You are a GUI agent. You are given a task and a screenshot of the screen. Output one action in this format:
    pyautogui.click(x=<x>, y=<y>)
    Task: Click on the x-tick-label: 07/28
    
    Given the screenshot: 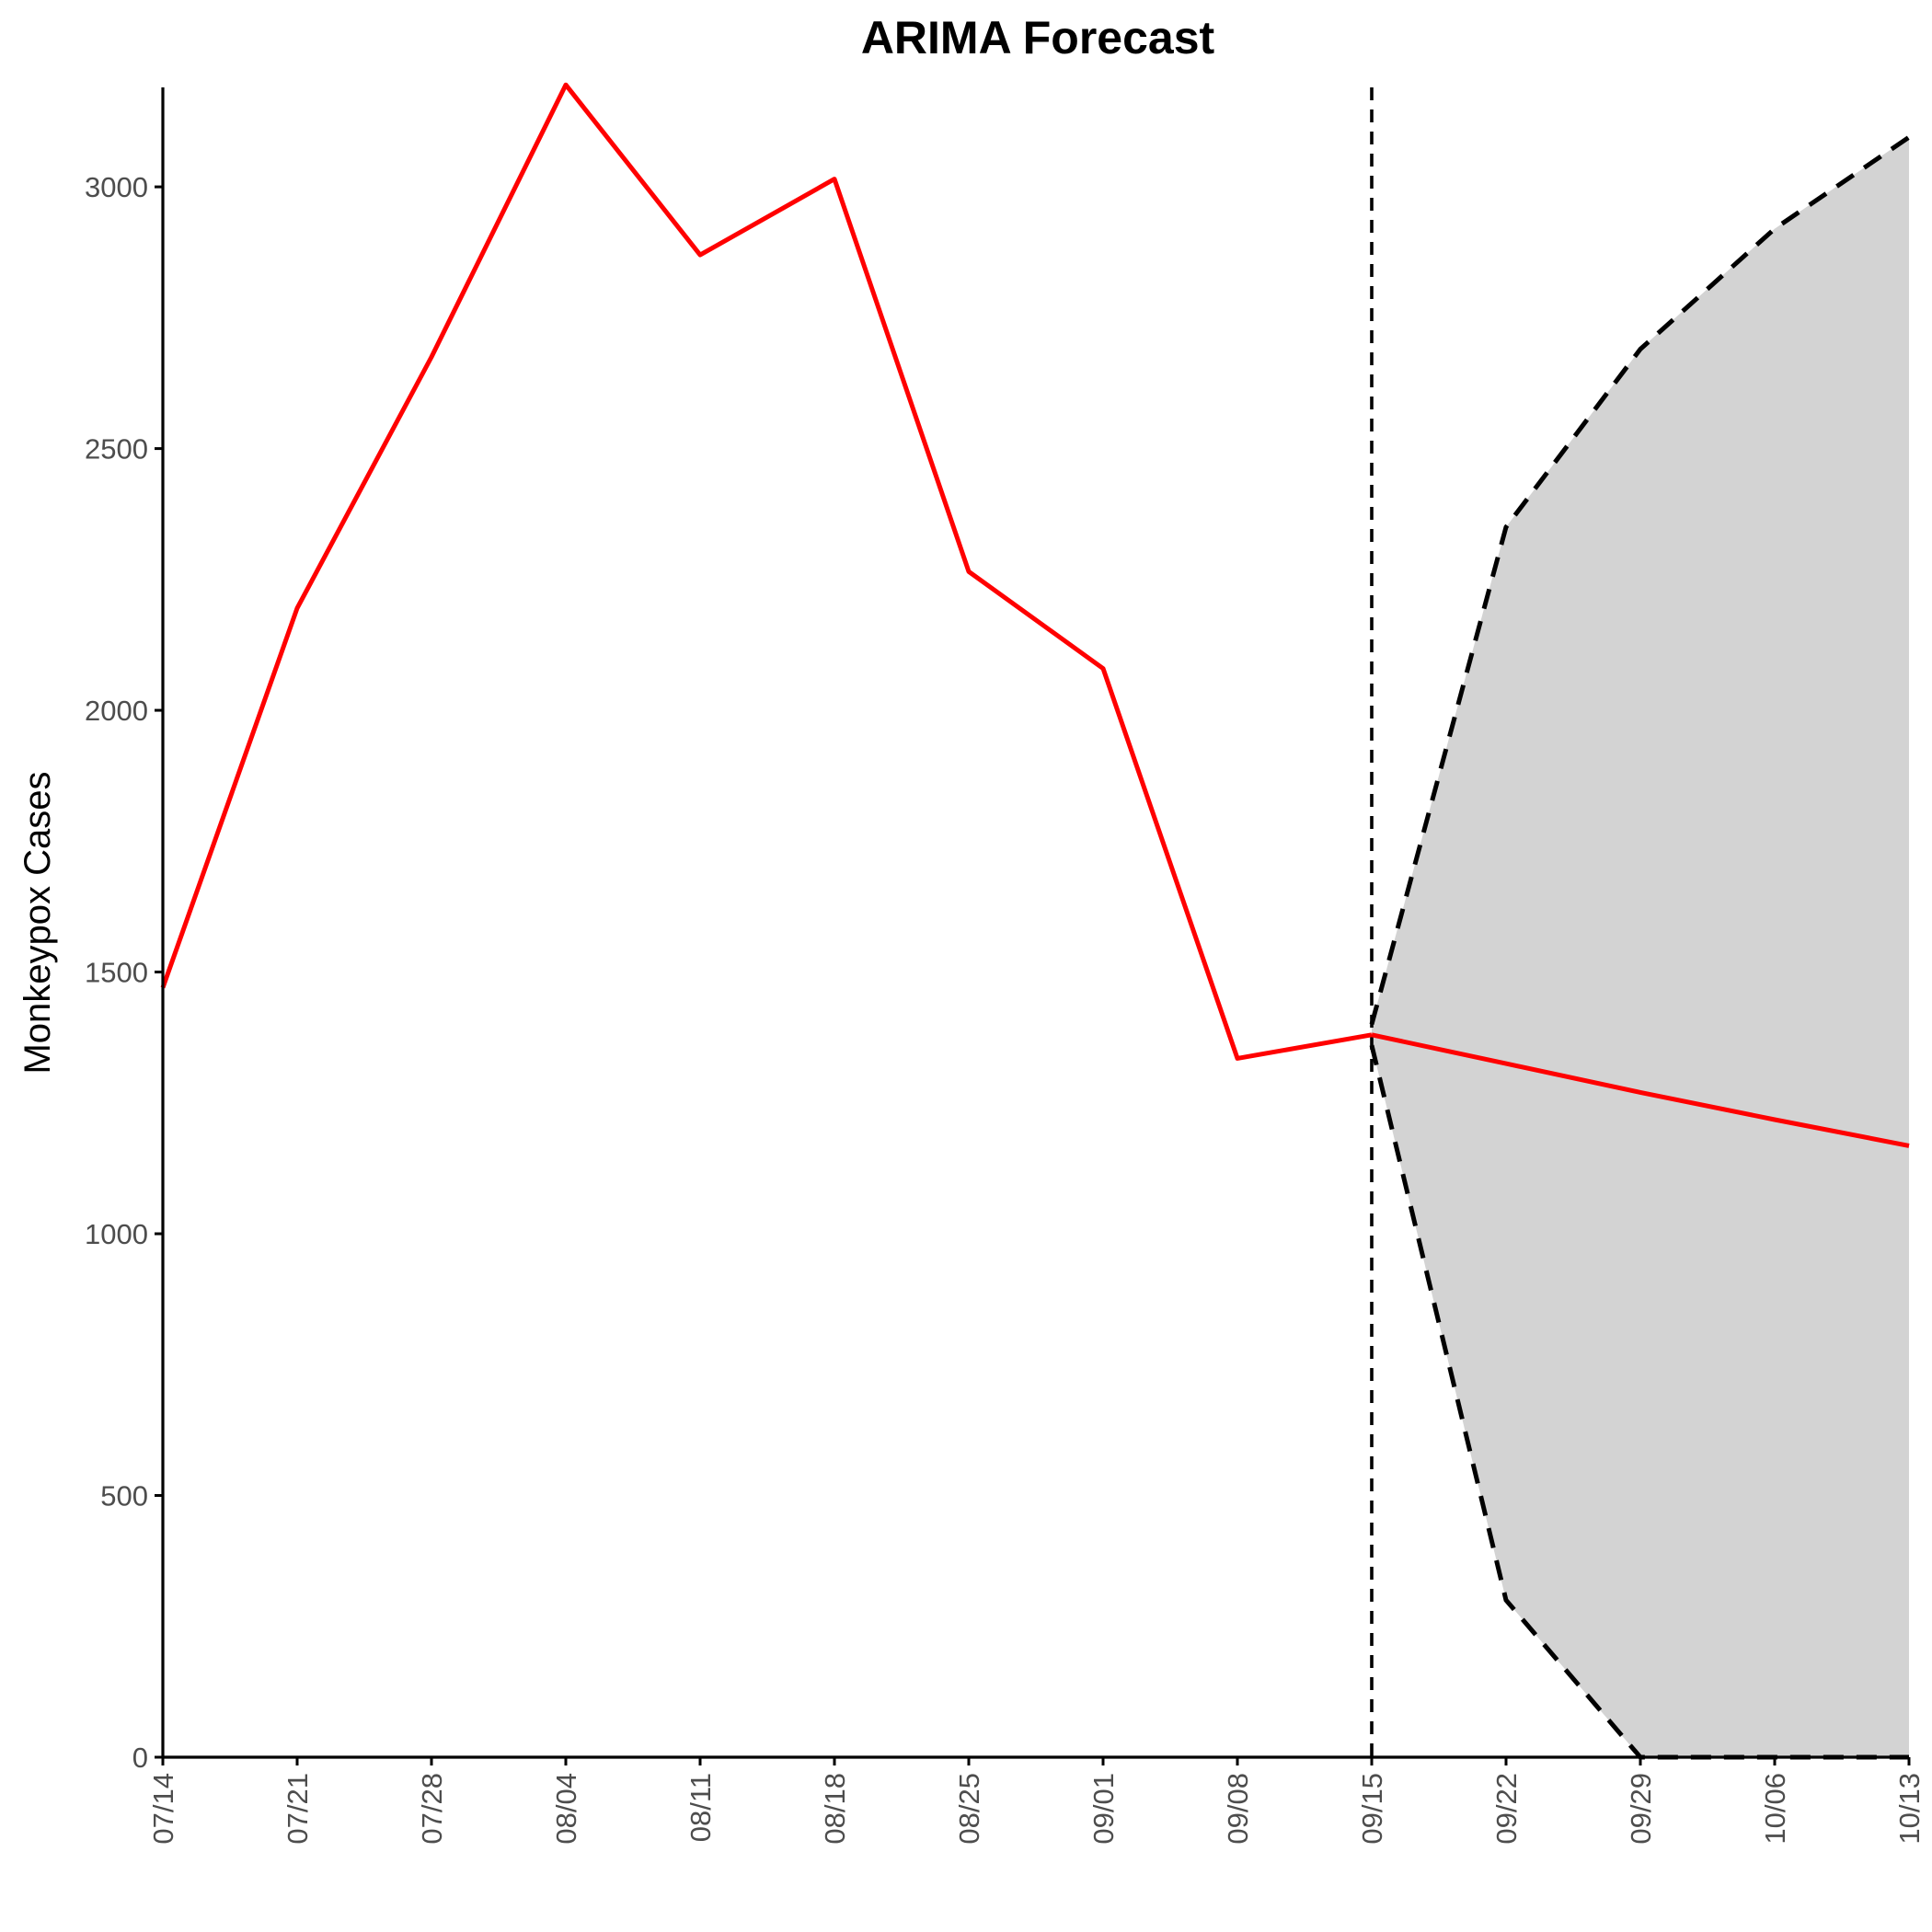 What is the action you would take?
    pyautogui.click(x=432, y=1809)
    